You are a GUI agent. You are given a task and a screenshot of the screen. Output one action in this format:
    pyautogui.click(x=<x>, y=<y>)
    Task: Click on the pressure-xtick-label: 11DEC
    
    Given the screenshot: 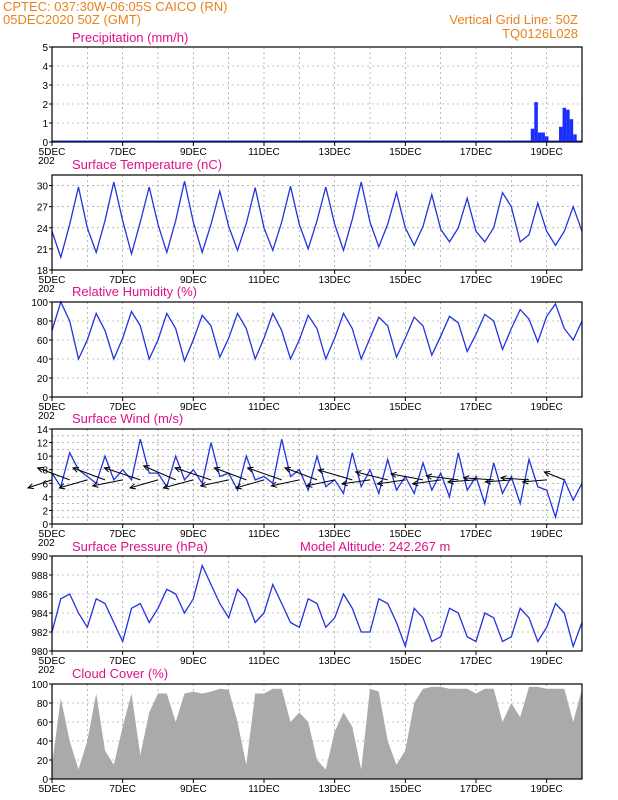 What is the action you would take?
    pyautogui.click(x=264, y=661)
    